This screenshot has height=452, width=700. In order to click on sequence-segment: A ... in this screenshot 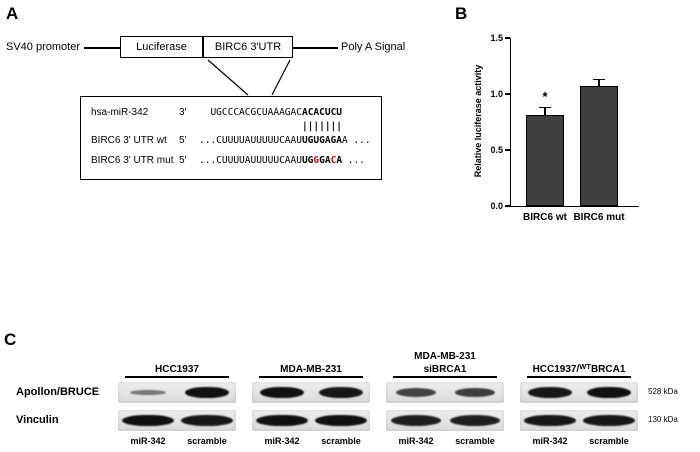, I will do `click(356, 140)`.